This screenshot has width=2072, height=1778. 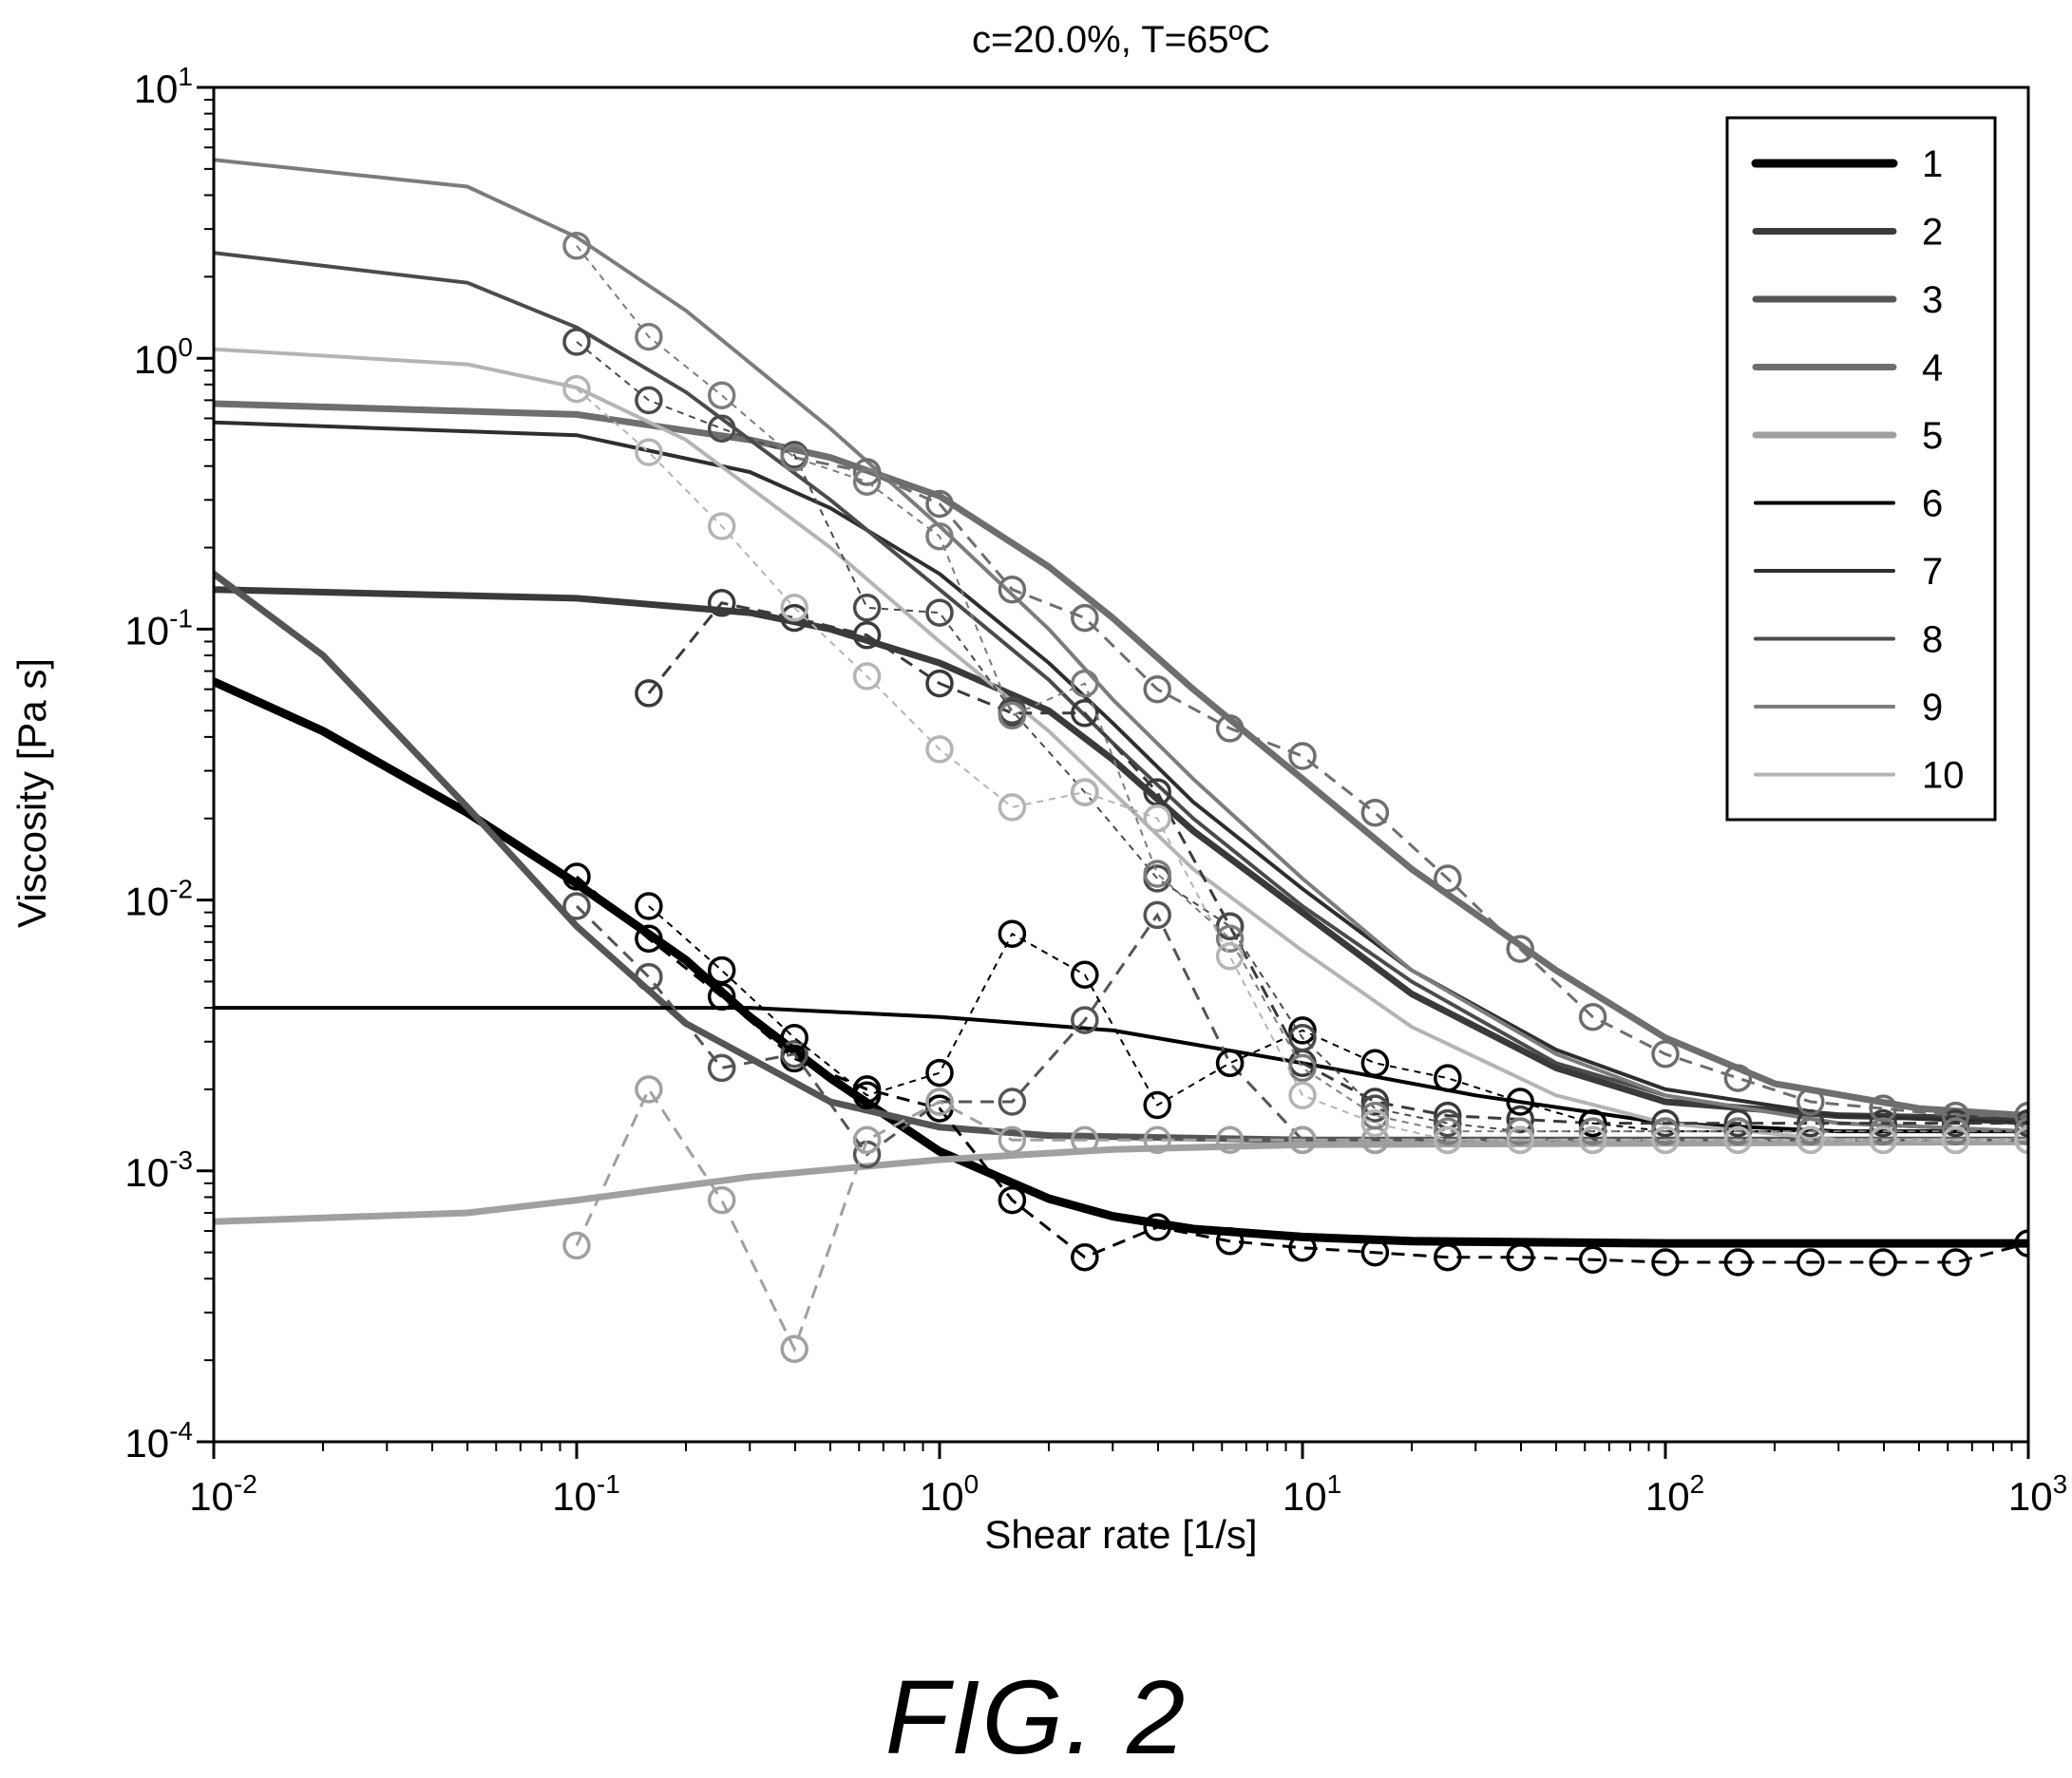 I want to click on legend-label: 6, so click(x=1932, y=504).